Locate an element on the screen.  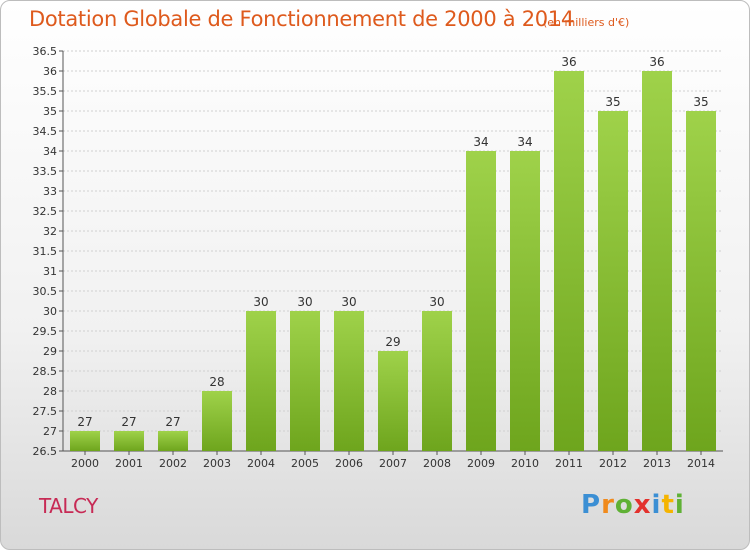
y-tick-label: 28.5 is located at coordinates (45, 371).